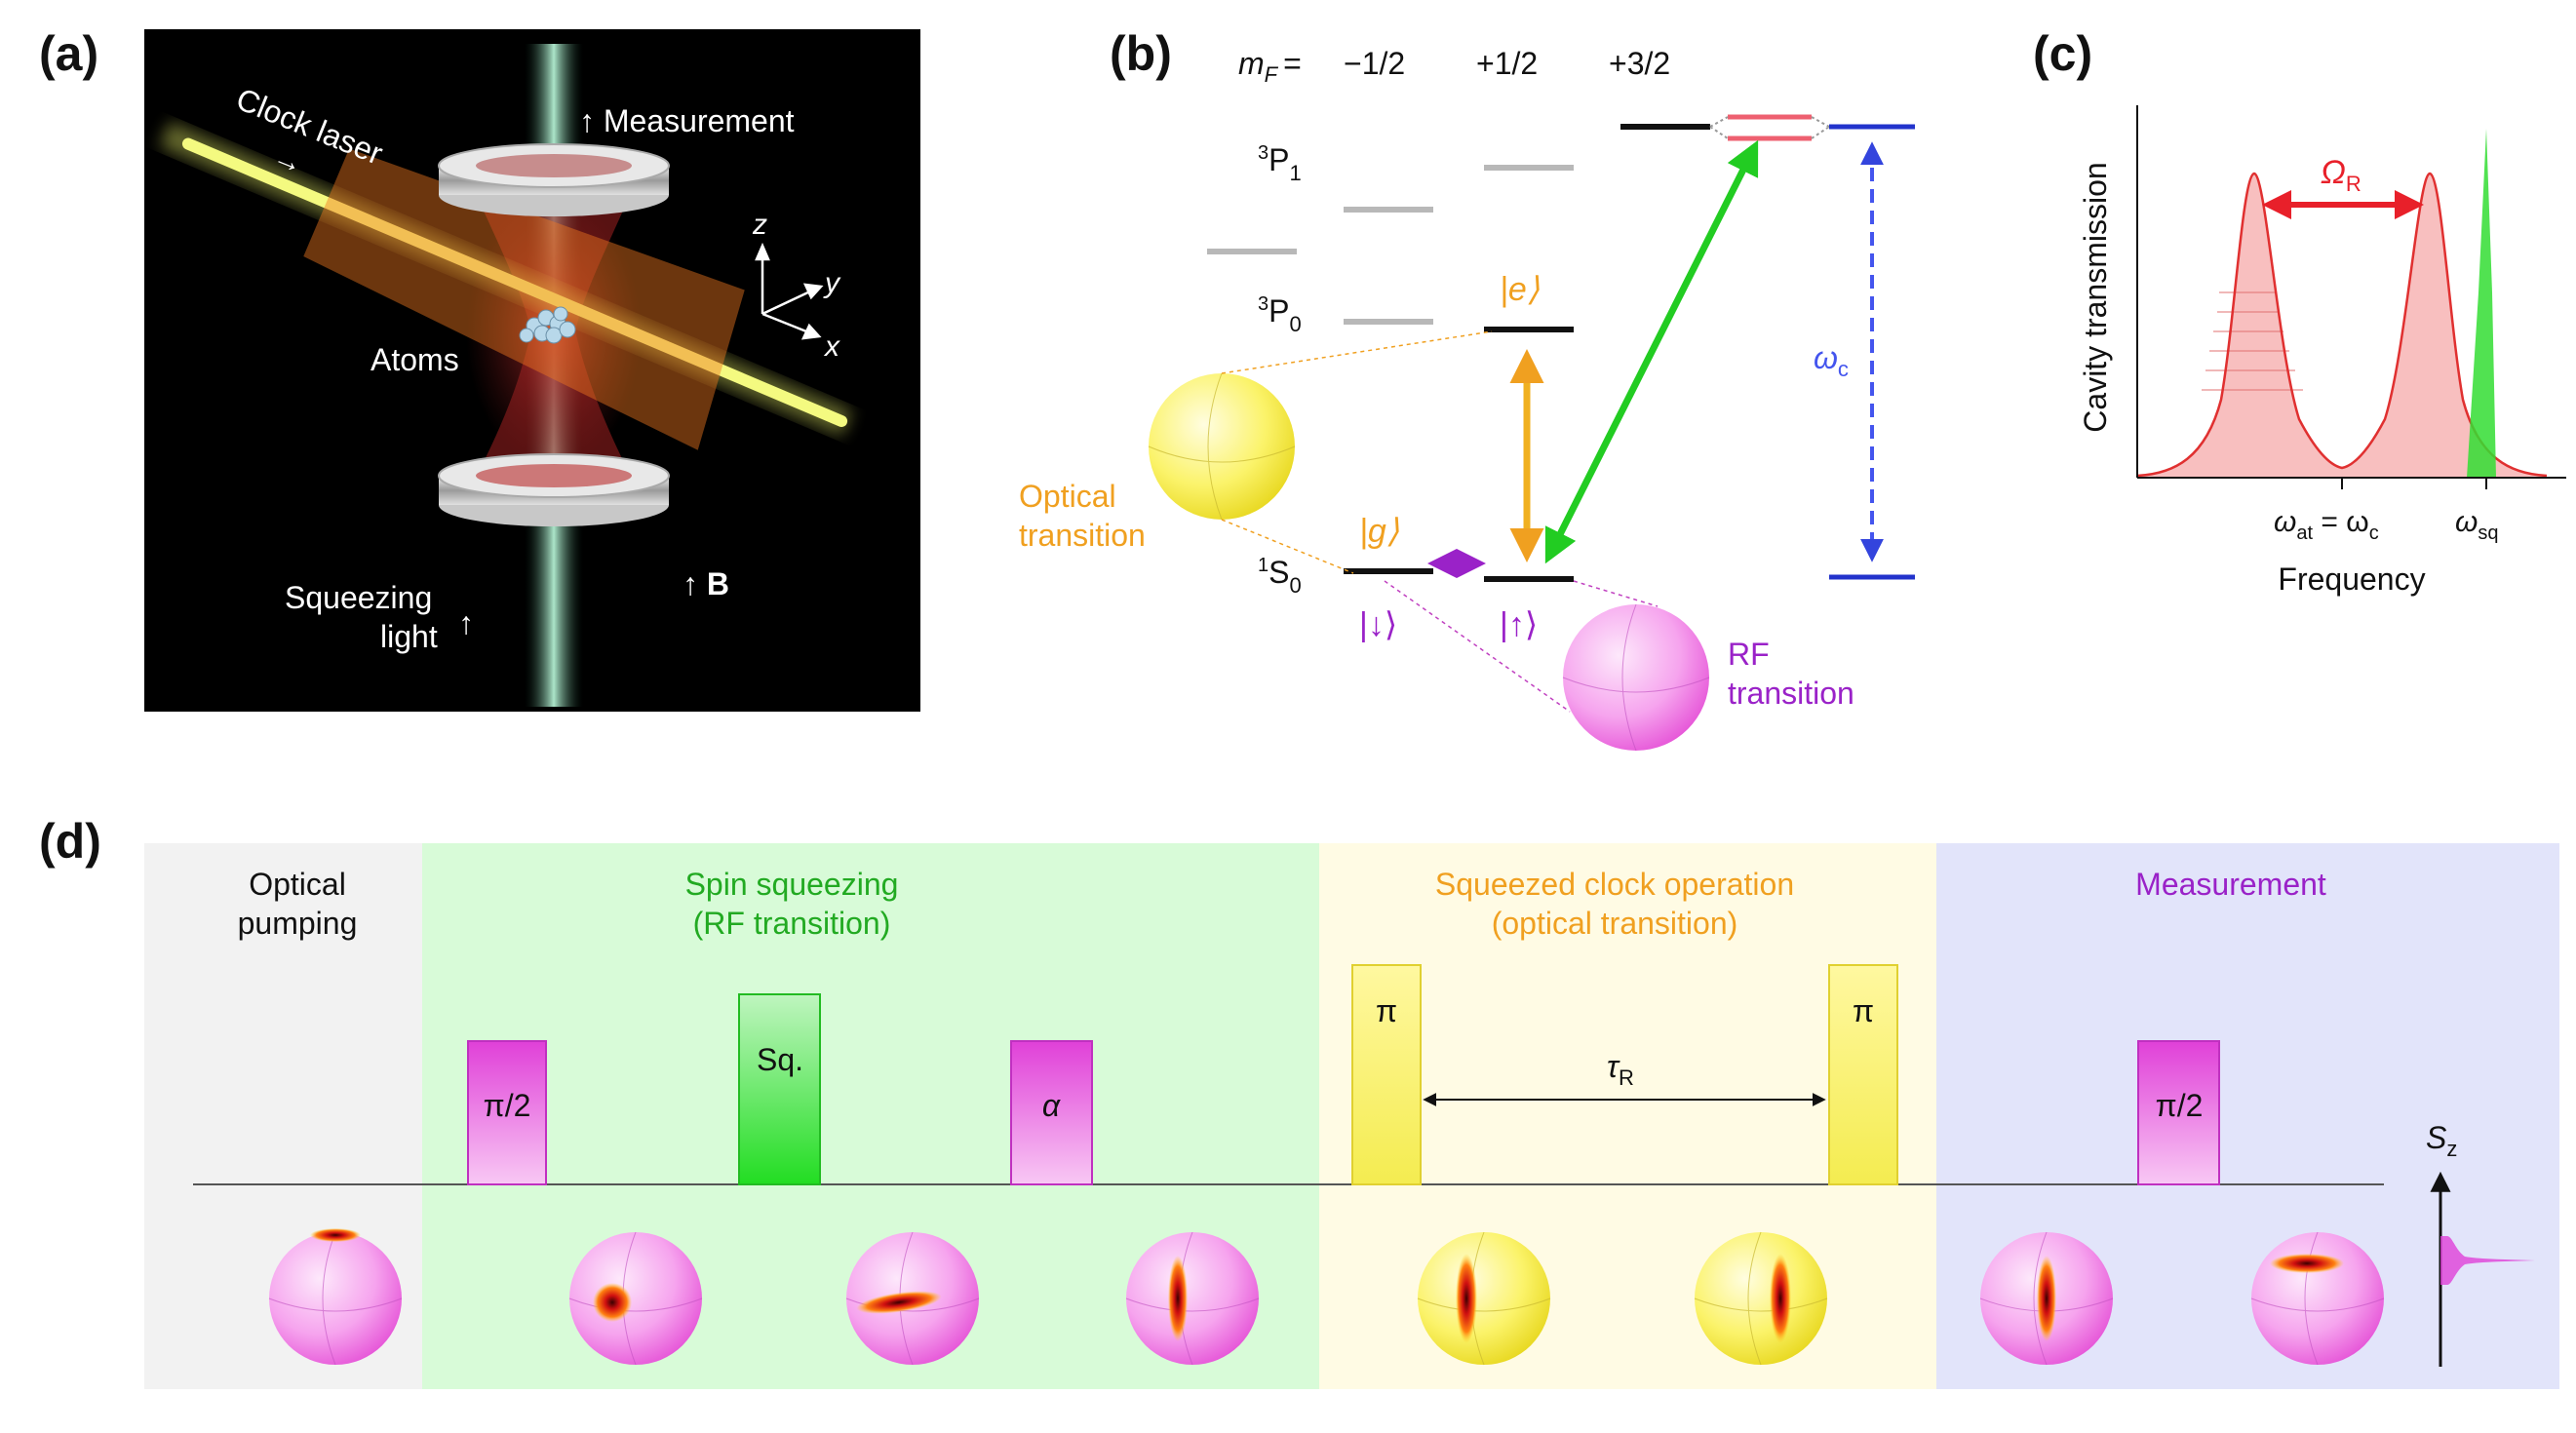 Image resolution: width=2576 pixels, height=1433 pixels. I want to click on rf-sphere-grid, so click(1636, 677).